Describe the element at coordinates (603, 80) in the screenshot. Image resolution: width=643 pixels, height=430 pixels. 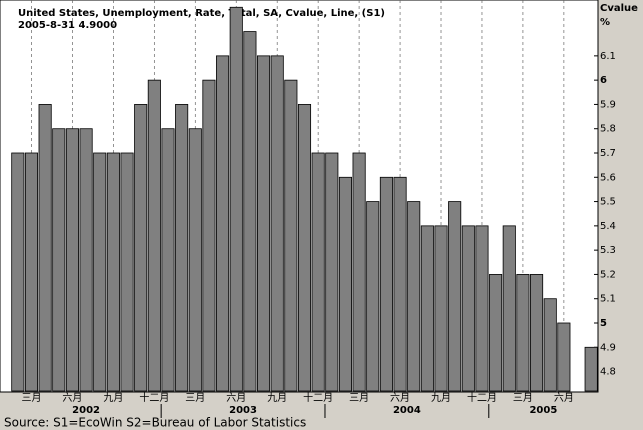
I see `y-tick-label: 6` at that location.